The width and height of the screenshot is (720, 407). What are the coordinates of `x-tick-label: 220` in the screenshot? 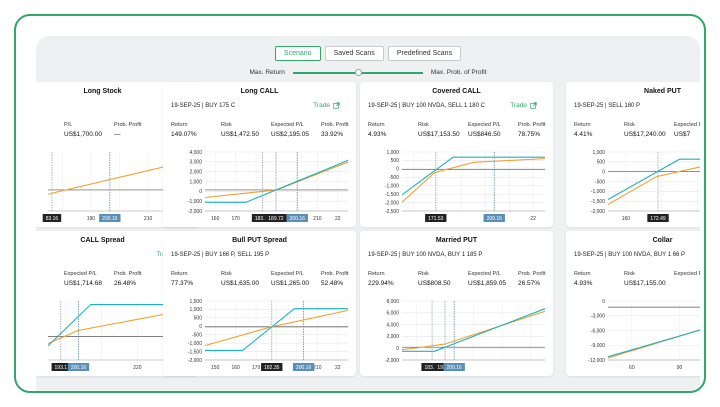 It's located at (137, 368).